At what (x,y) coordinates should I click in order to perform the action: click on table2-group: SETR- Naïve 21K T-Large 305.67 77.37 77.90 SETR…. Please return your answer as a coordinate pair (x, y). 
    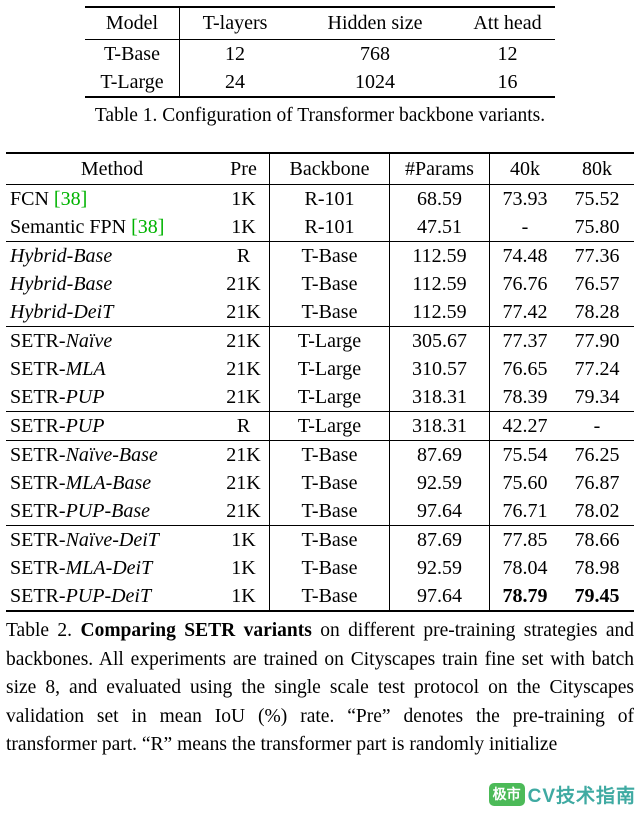
    Looking at the image, I should click on (320, 368).